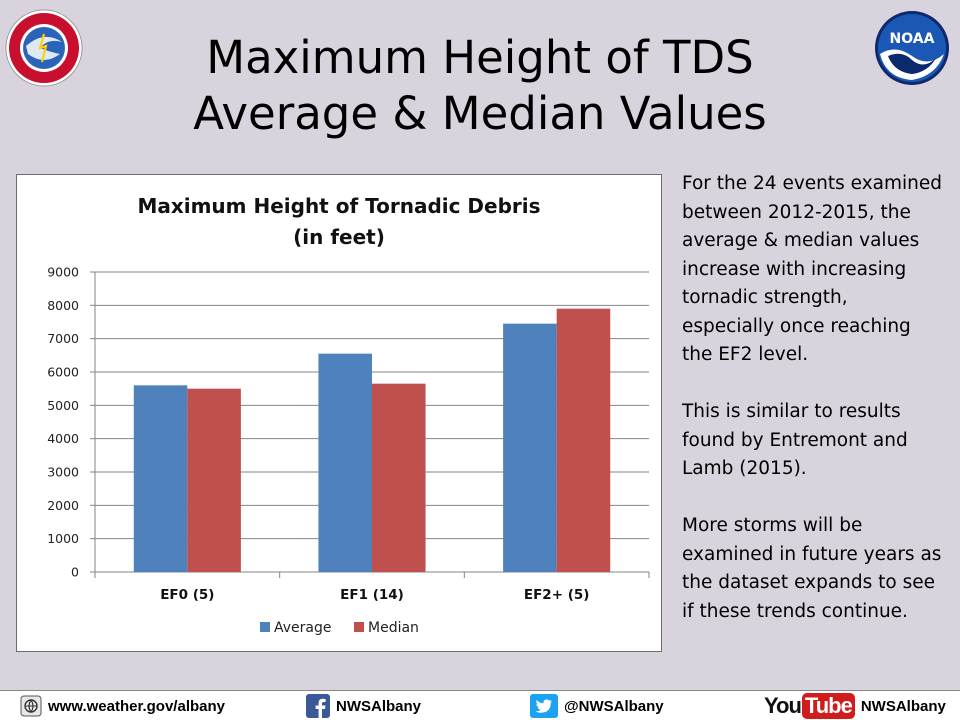  What do you see at coordinates (318, 706) in the screenshot?
I see `facebook-icon` at bounding box center [318, 706].